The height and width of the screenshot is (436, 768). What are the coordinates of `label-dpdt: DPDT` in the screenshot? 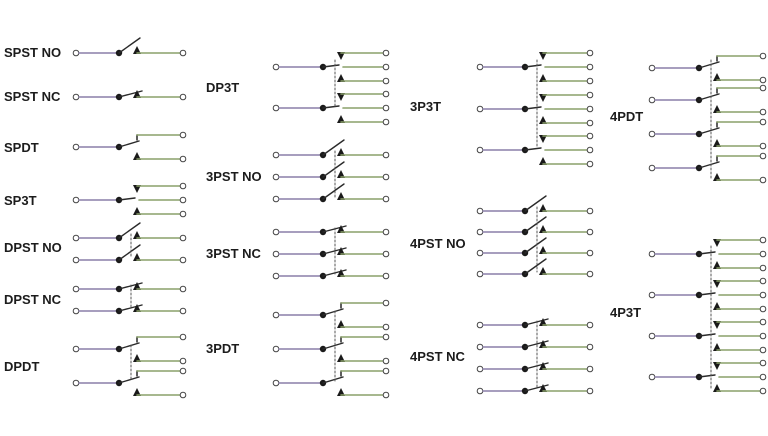 It's located at (22, 366).